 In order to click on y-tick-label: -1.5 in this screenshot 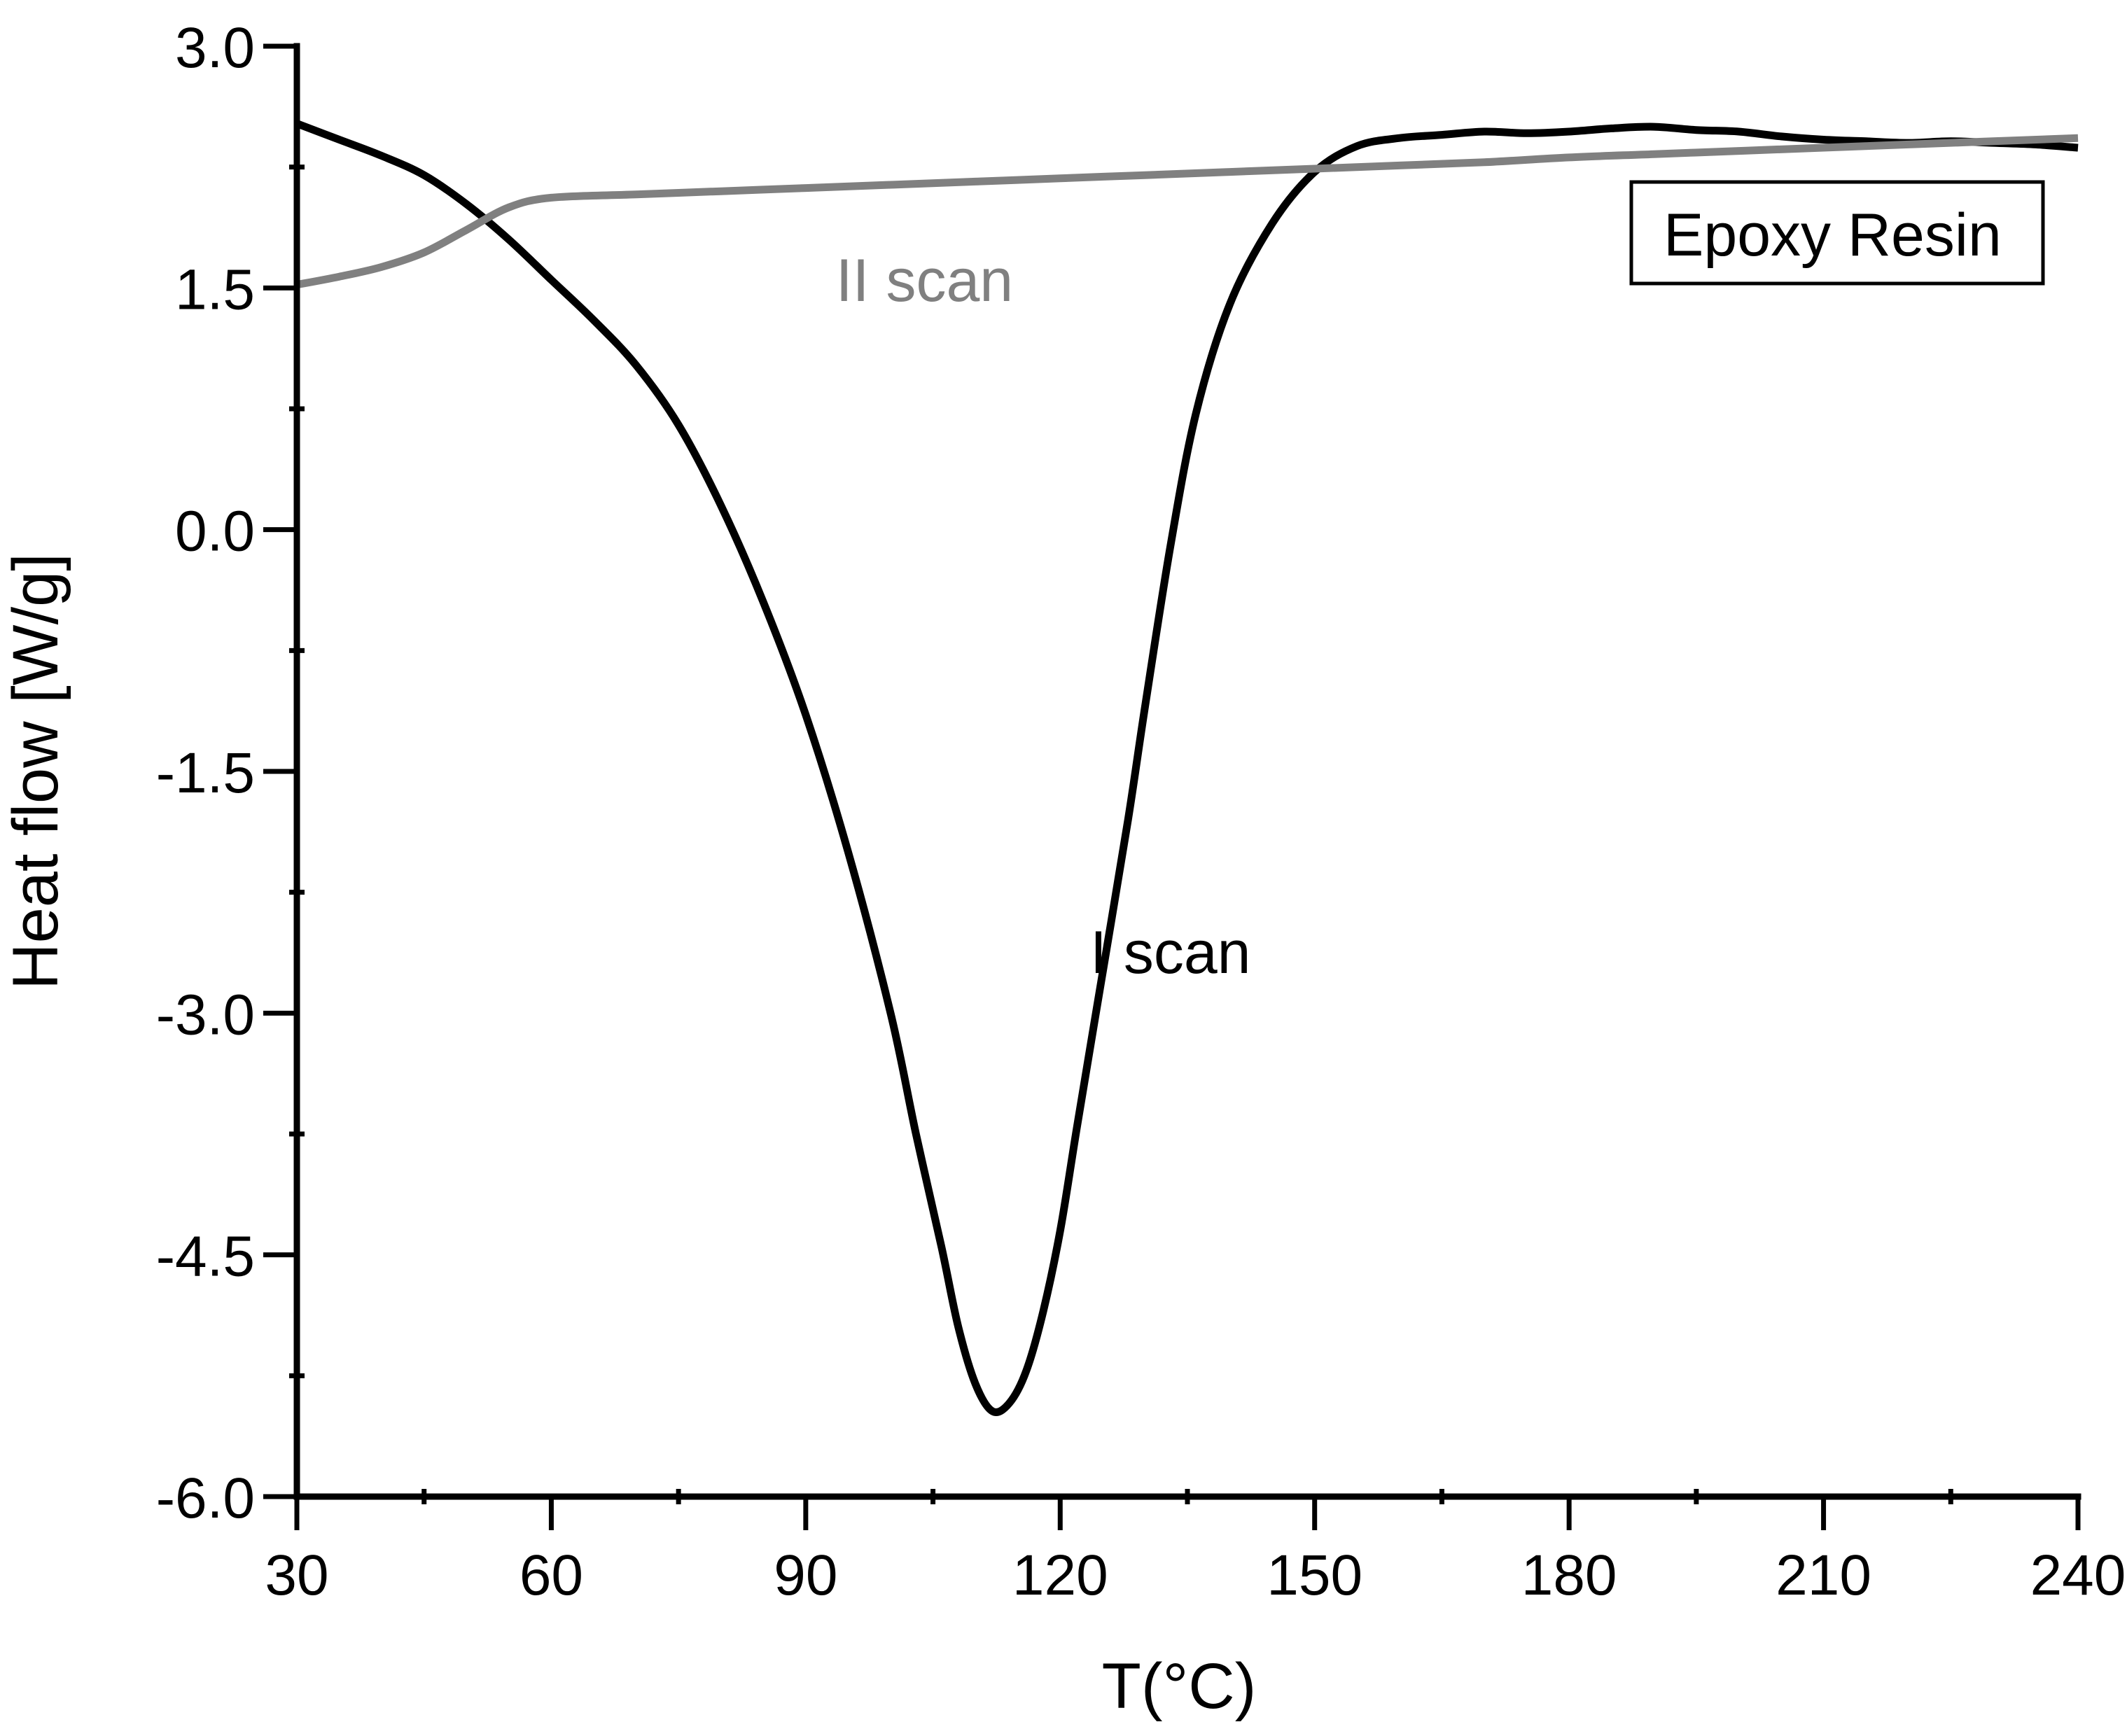, I will do `click(205, 773)`.